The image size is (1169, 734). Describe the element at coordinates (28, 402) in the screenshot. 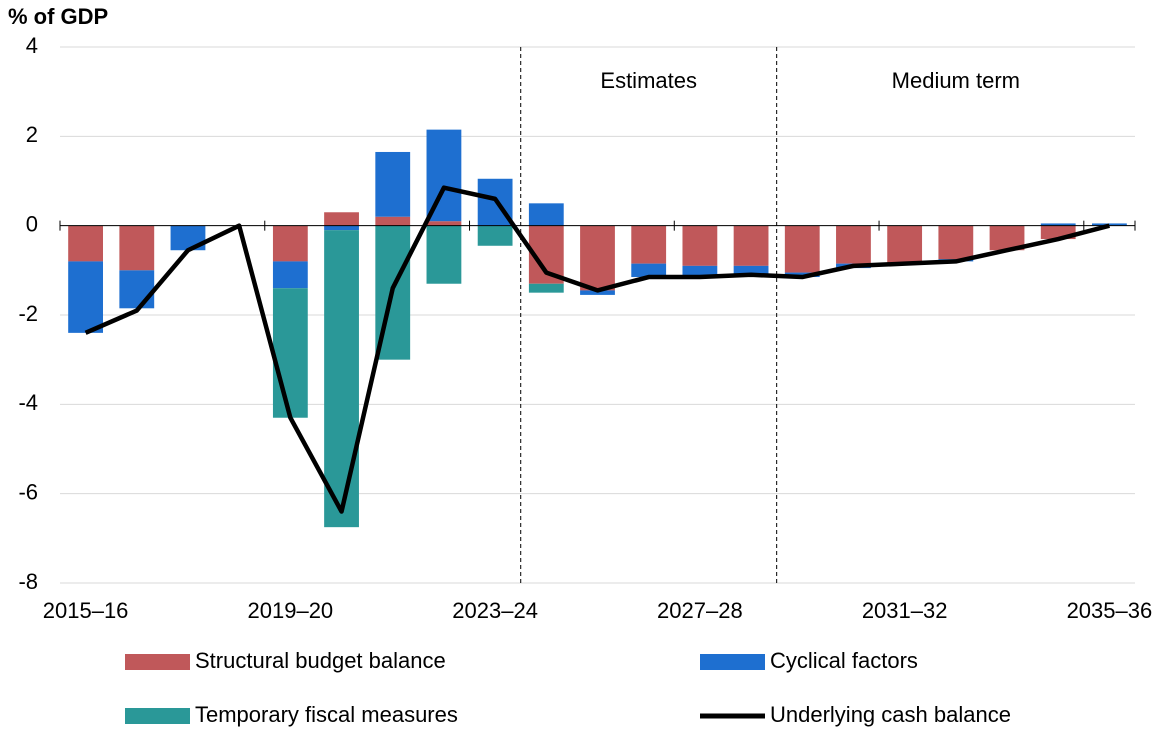

I see `y-tick-label: -4` at that location.